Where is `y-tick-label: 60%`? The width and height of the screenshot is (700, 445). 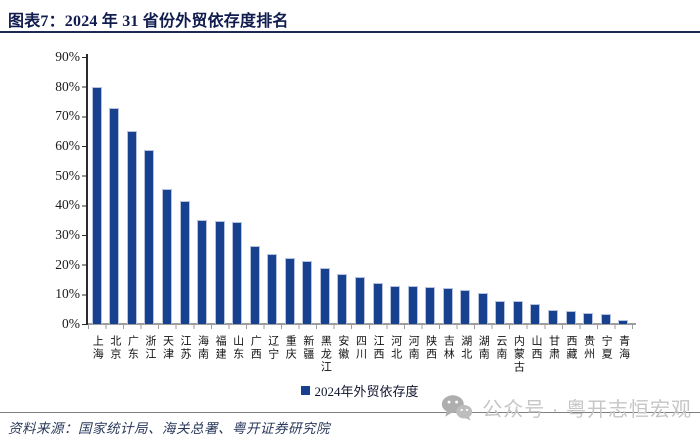 y-tick-label: 60% is located at coordinates (67, 145).